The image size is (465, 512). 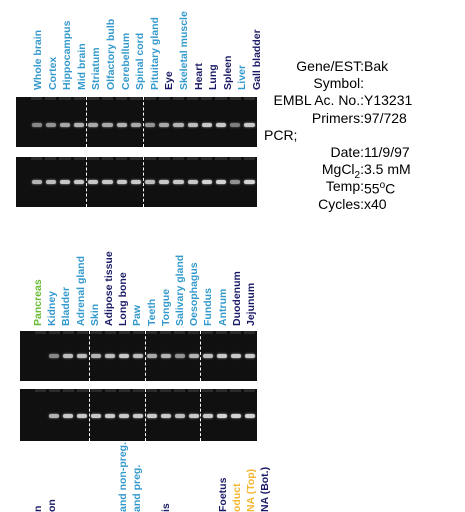 I want to click on lane-label-text: Cortex, so click(x=52, y=73).